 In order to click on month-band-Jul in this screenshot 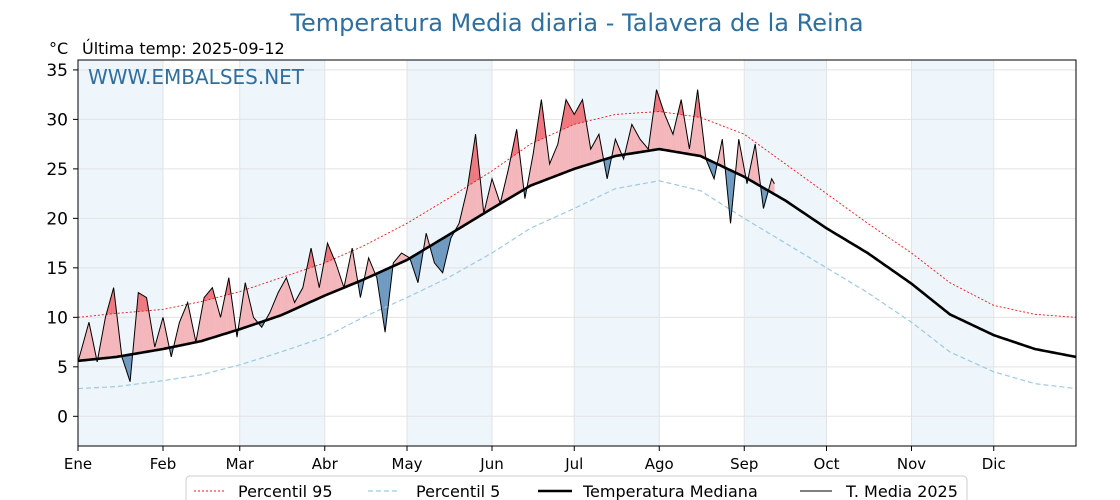, I will do `click(617, 253)`.